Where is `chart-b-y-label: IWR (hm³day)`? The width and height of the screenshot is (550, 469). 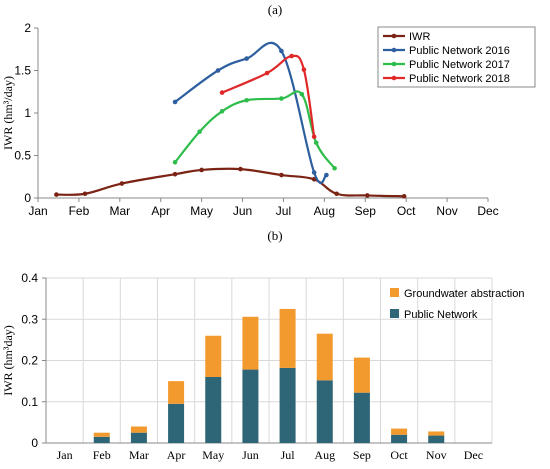 chart-b-y-label: IWR (hm³day) is located at coordinates (8, 360).